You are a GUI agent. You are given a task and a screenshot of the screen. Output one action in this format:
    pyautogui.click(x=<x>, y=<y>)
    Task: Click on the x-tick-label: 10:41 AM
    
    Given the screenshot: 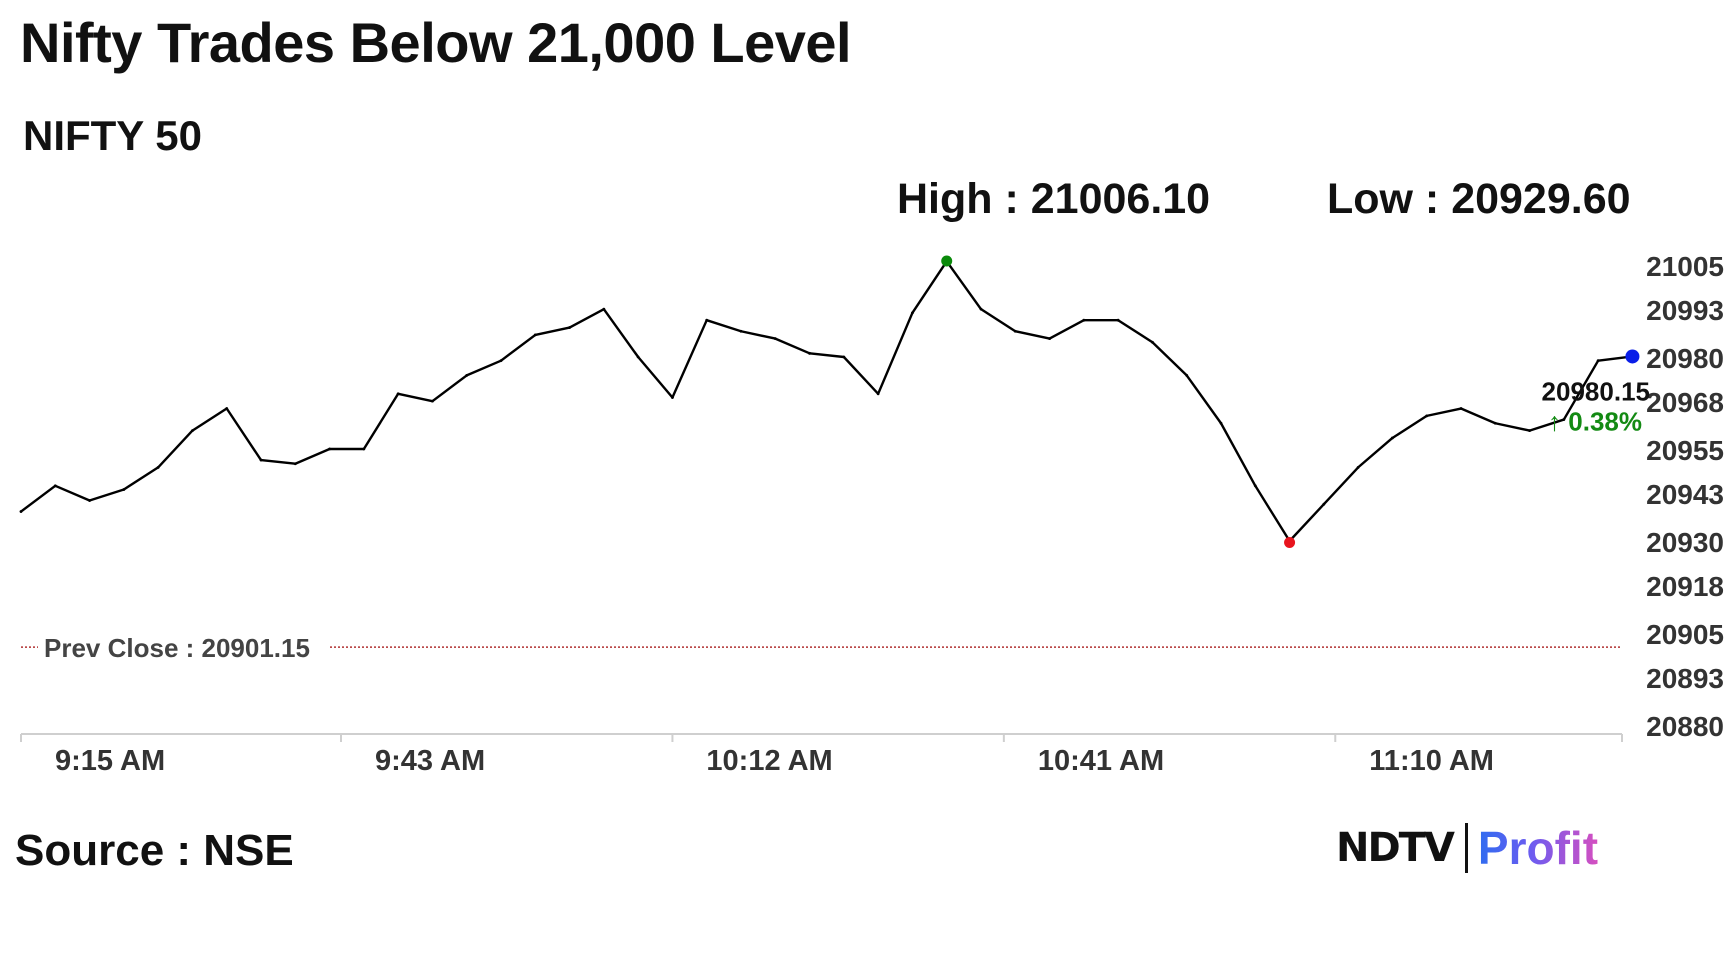 What is the action you would take?
    pyautogui.click(x=1101, y=761)
    